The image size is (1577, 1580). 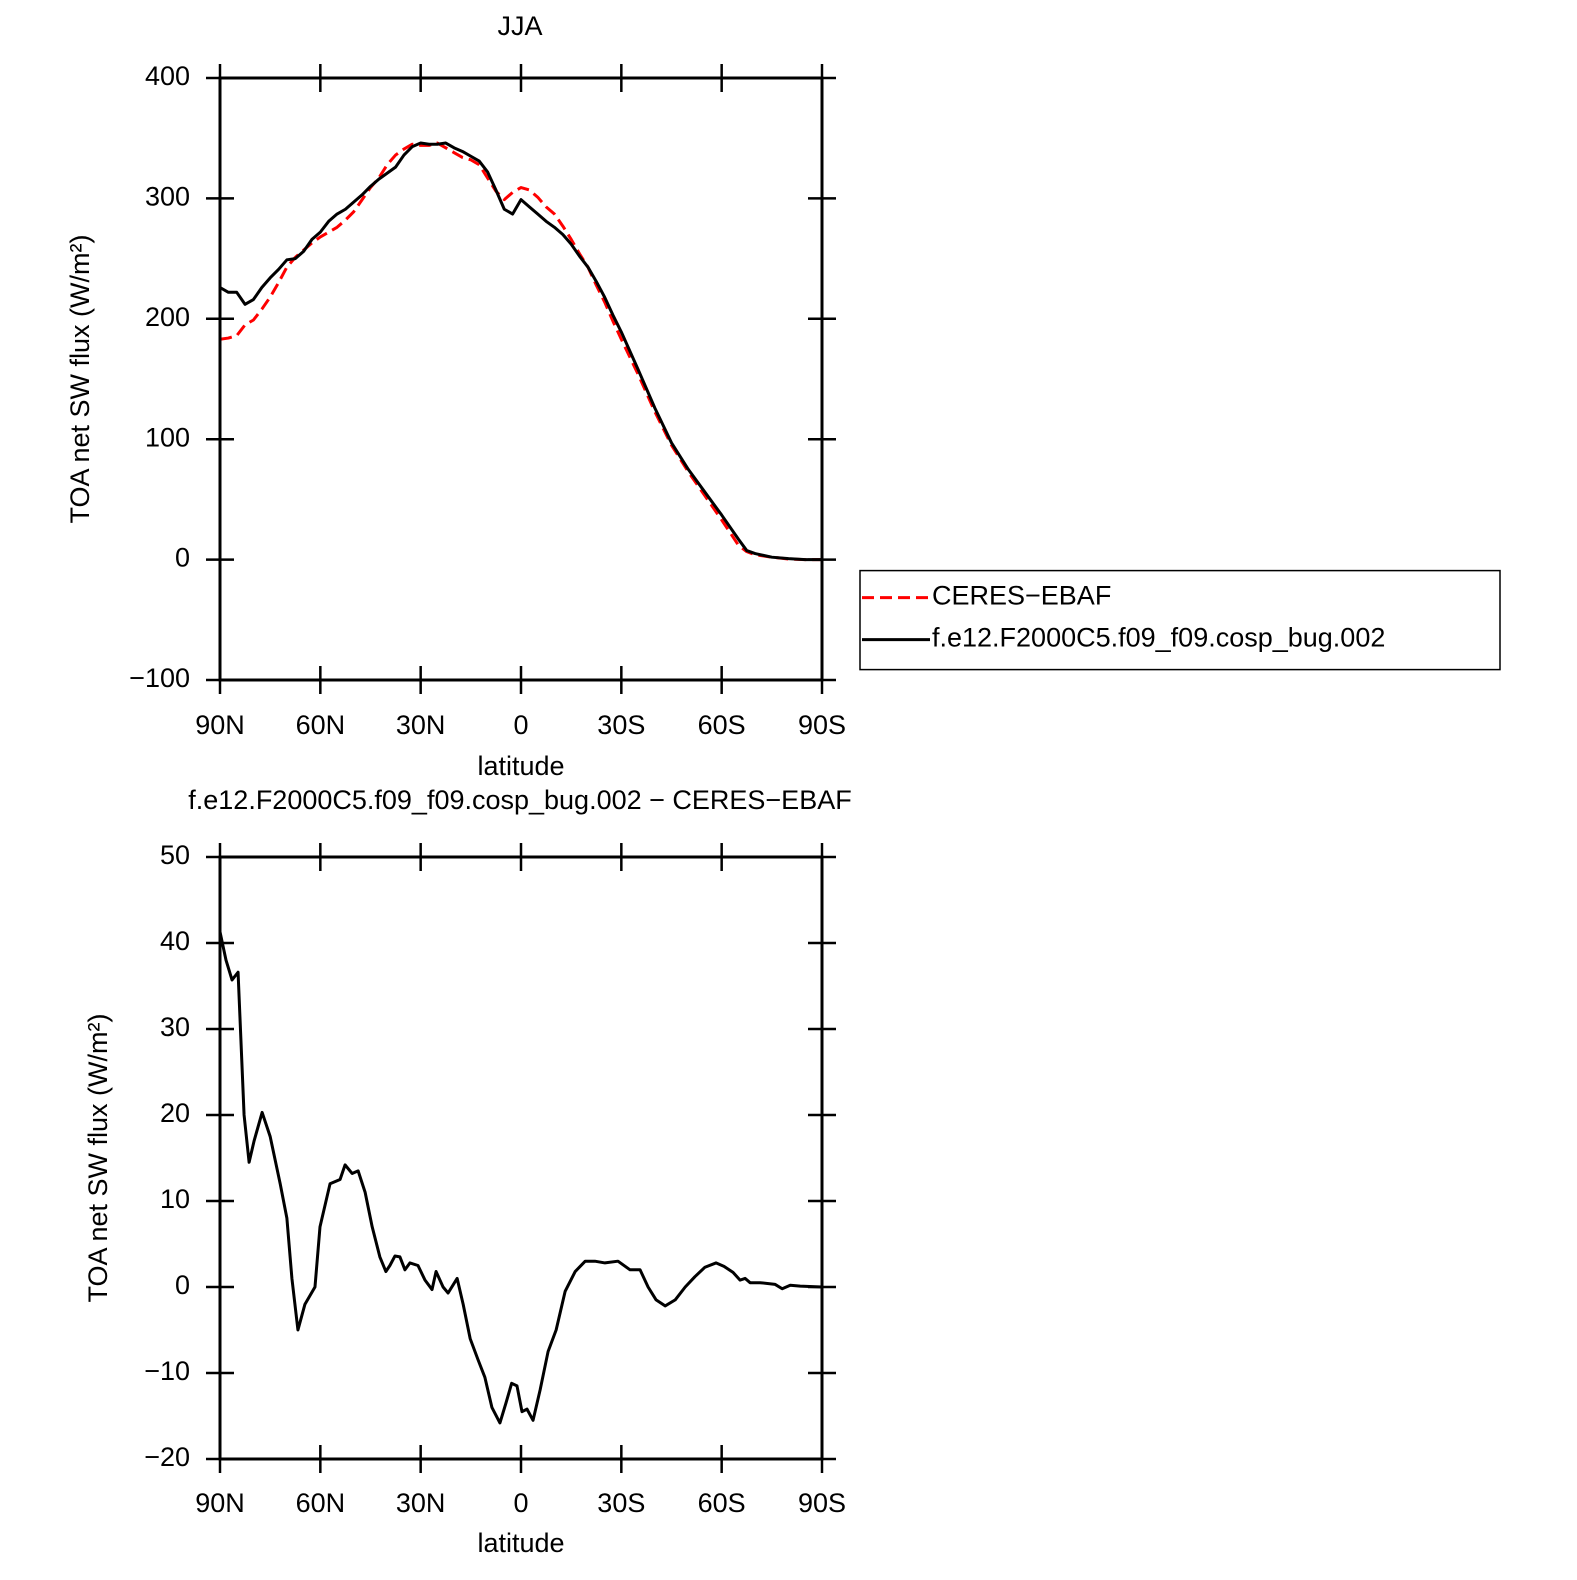 What do you see at coordinates (167, 437) in the screenshot?
I see `y-tick-label: 100` at bounding box center [167, 437].